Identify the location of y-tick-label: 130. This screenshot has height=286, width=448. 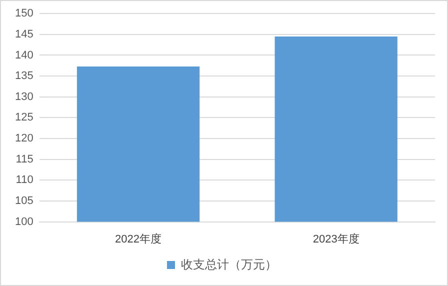
(24, 96).